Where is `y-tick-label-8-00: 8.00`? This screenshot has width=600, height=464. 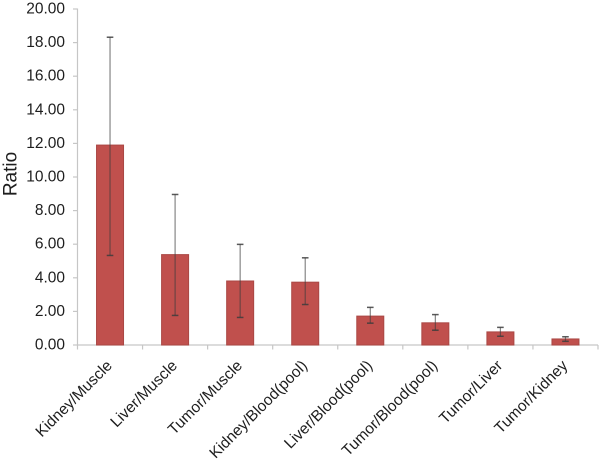 y-tick-label-8-00: 8.00 is located at coordinates (50, 210).